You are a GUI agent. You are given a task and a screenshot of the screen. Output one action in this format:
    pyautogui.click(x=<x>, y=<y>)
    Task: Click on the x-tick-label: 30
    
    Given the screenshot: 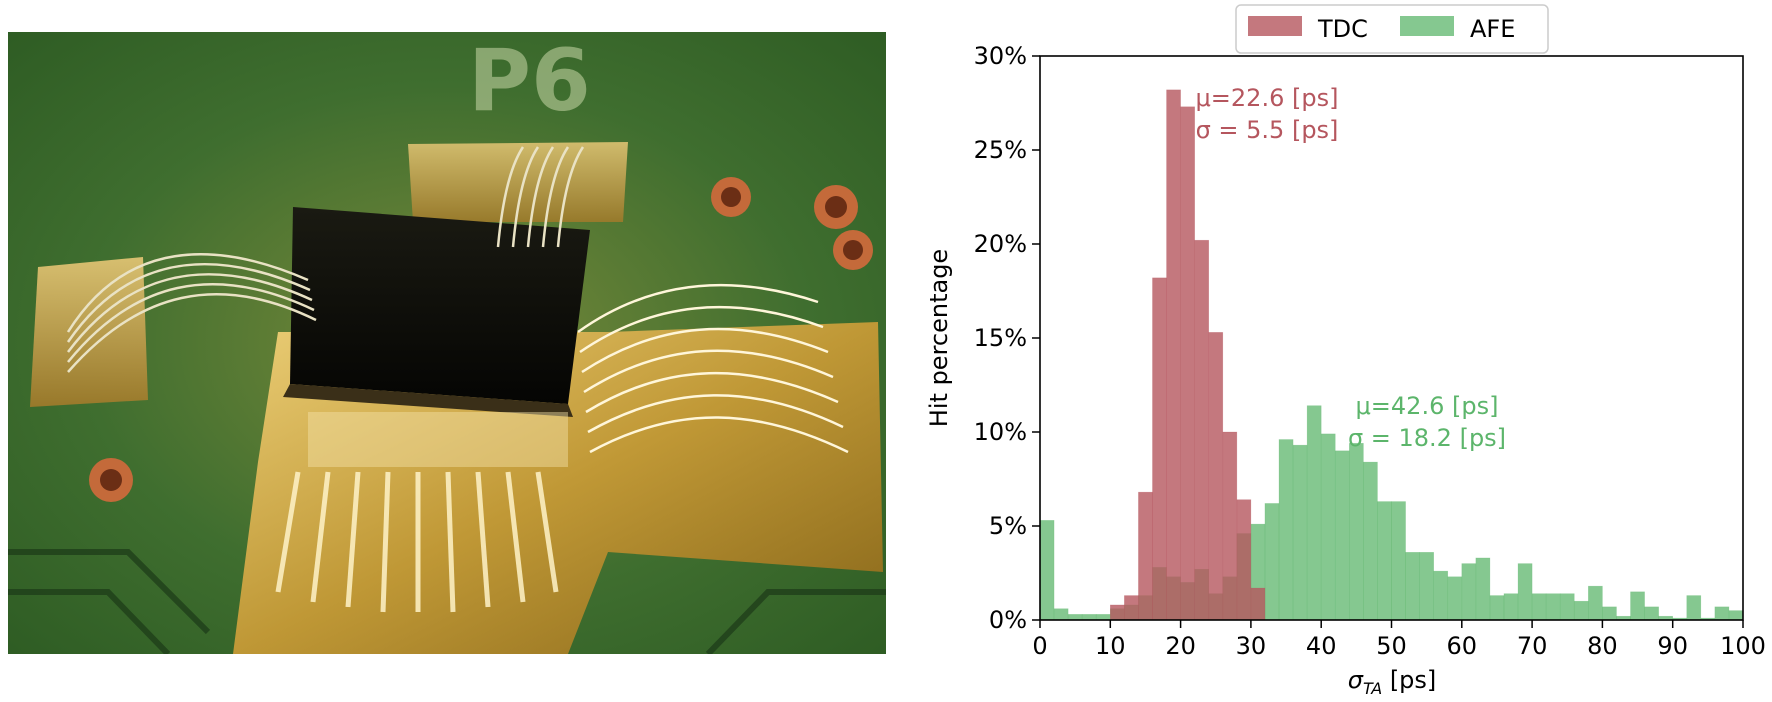 What is the action you would take?
    pyautogui.click(x=1251, y=646)
    